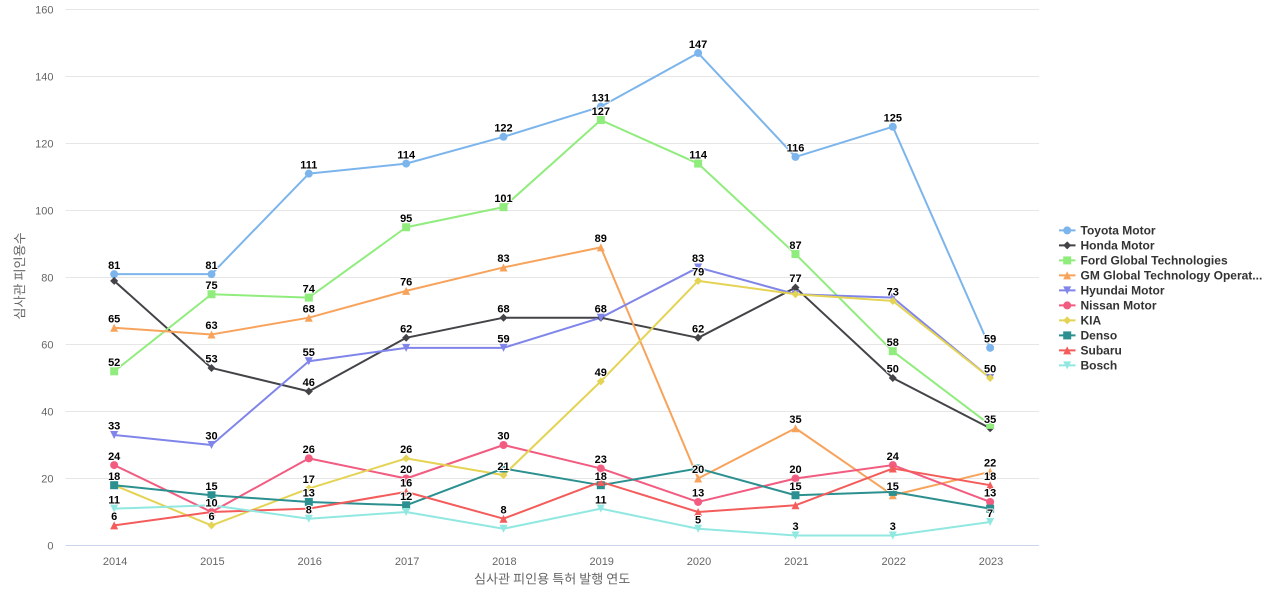  I want to click on svg-text: 160, so click(44, 10).